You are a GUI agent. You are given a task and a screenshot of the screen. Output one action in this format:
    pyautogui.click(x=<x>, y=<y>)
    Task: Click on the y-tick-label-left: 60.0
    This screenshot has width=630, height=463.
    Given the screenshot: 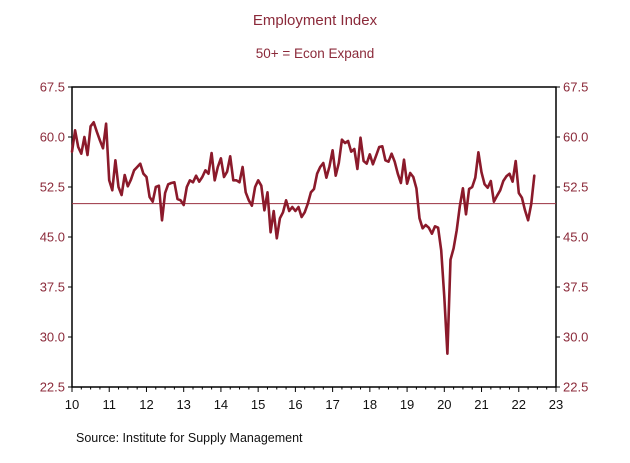 What is the action you would take?
    pyautogui.click(x=52, y=137)
    